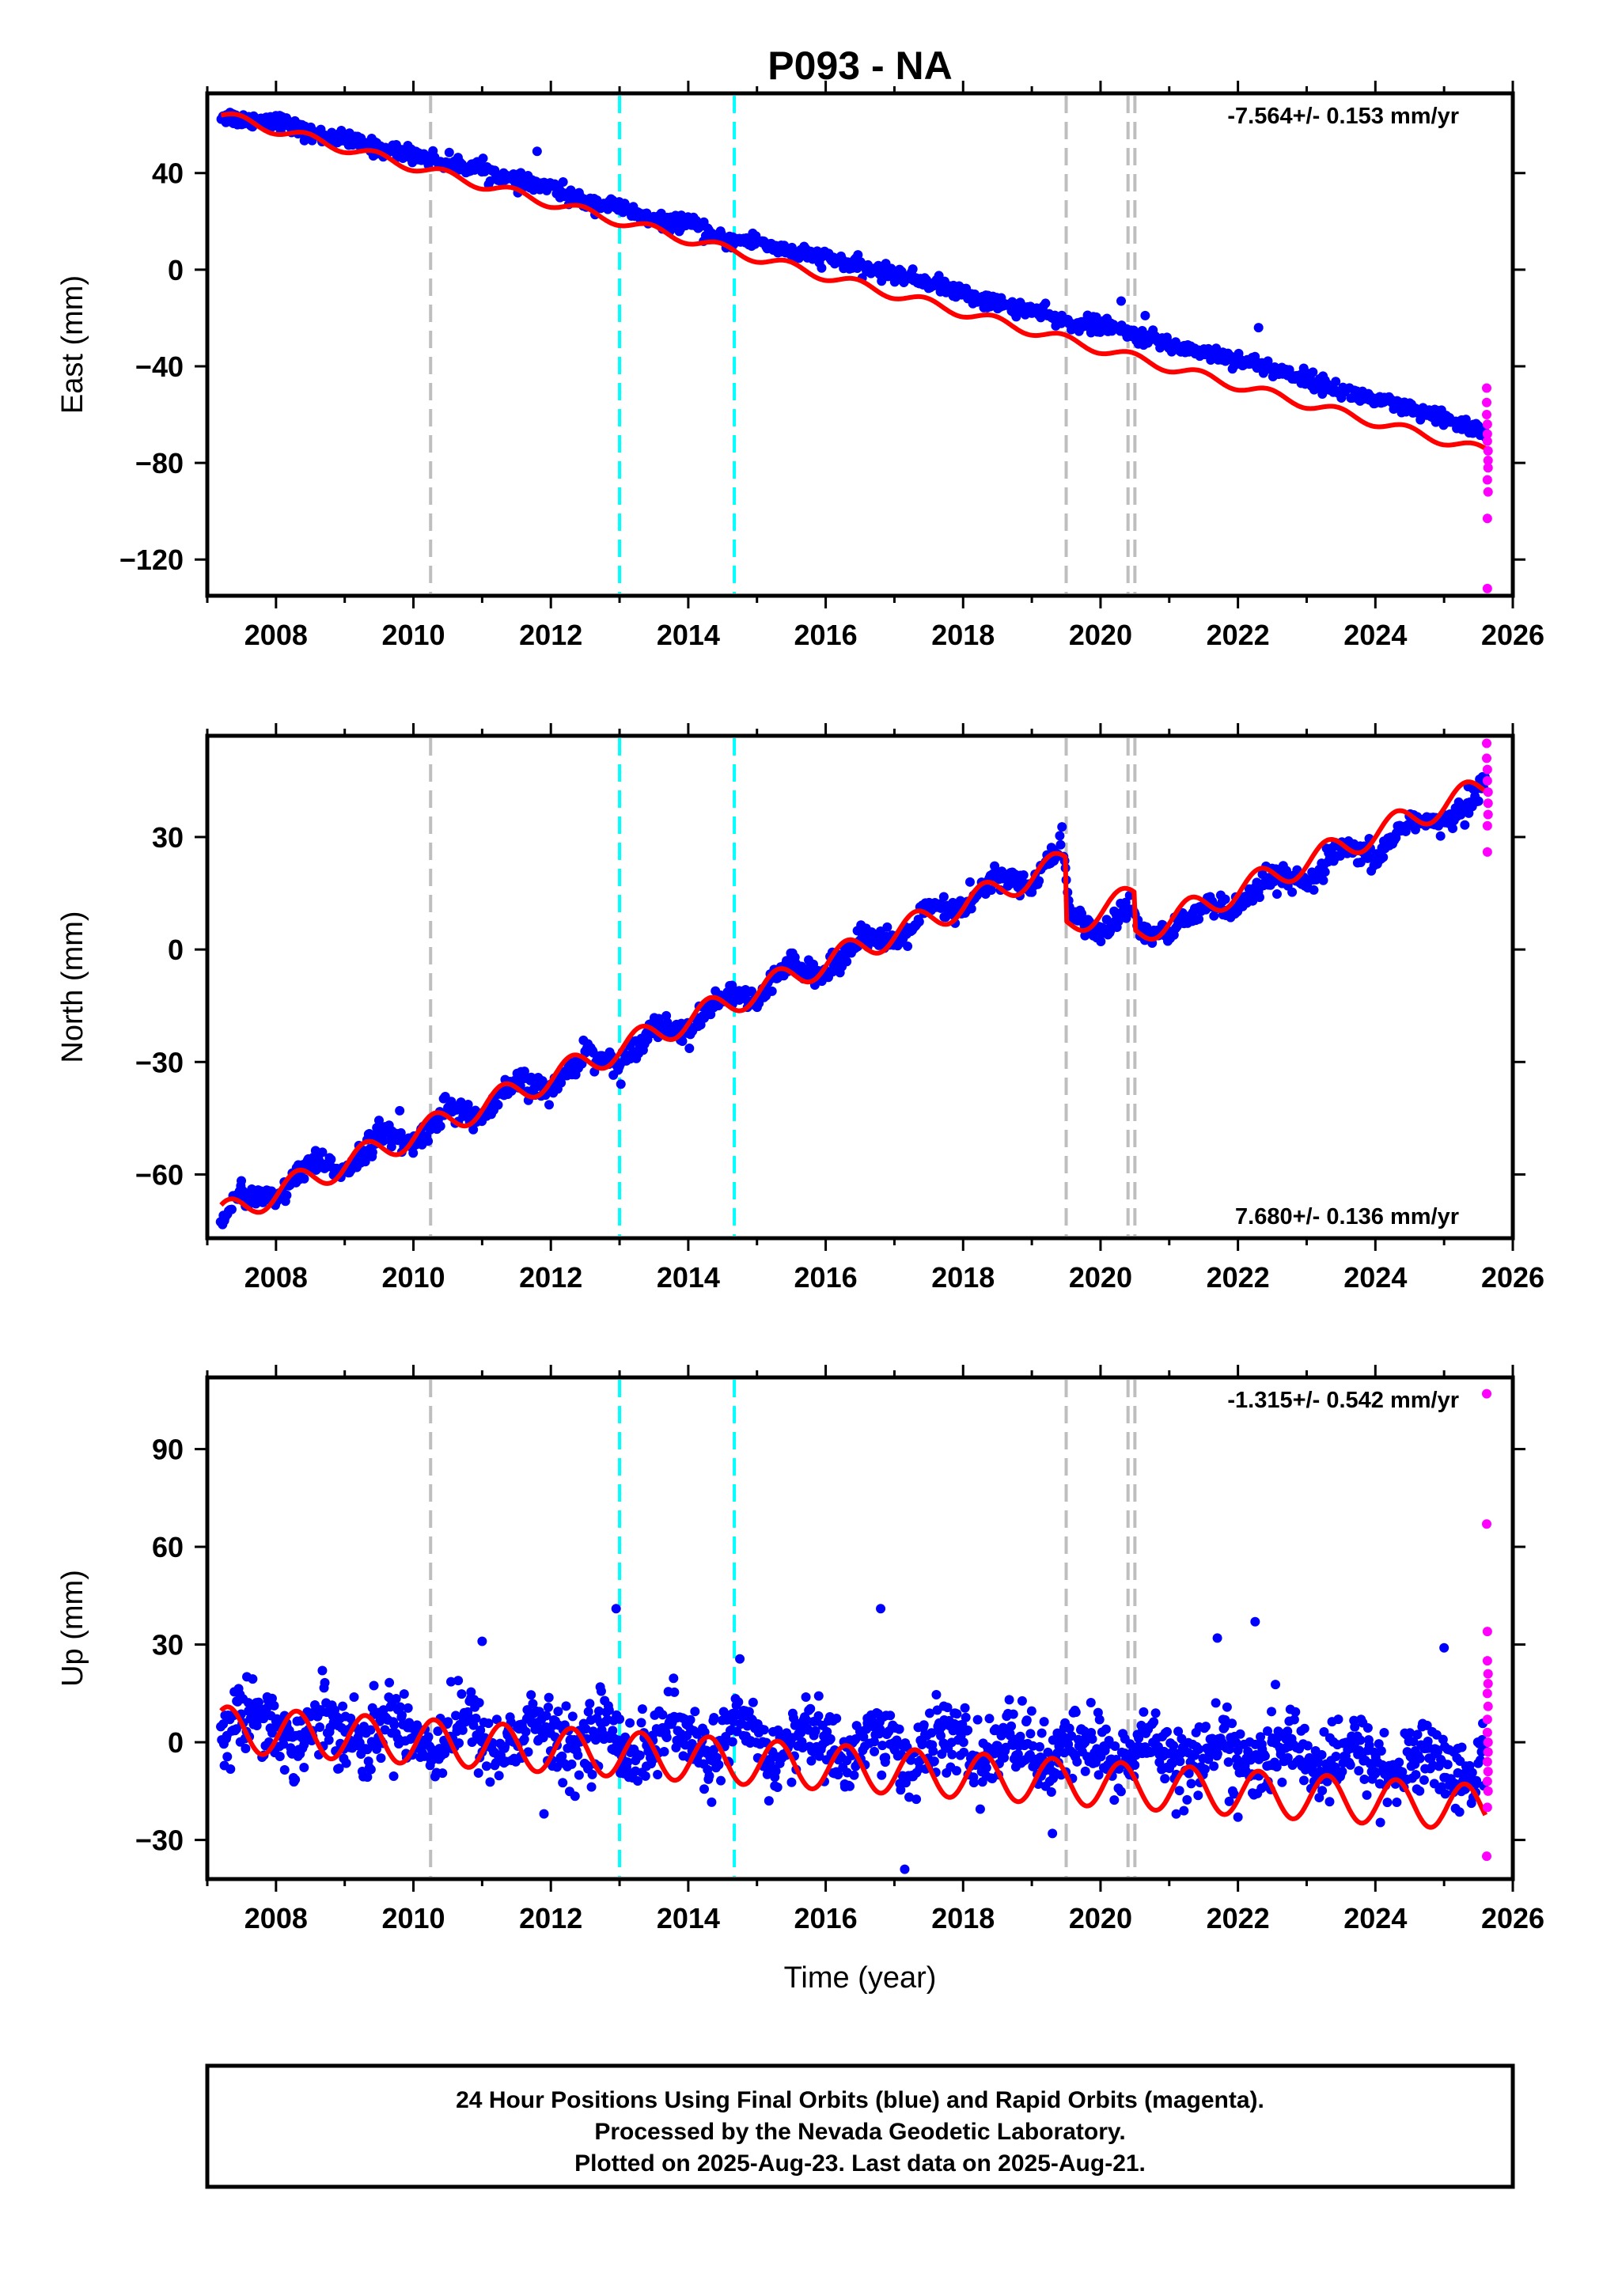  What do you see at coordinates (159, 367) in the screenshot?
I see `y-tick-label: −40` at bounding box center [159, 367].